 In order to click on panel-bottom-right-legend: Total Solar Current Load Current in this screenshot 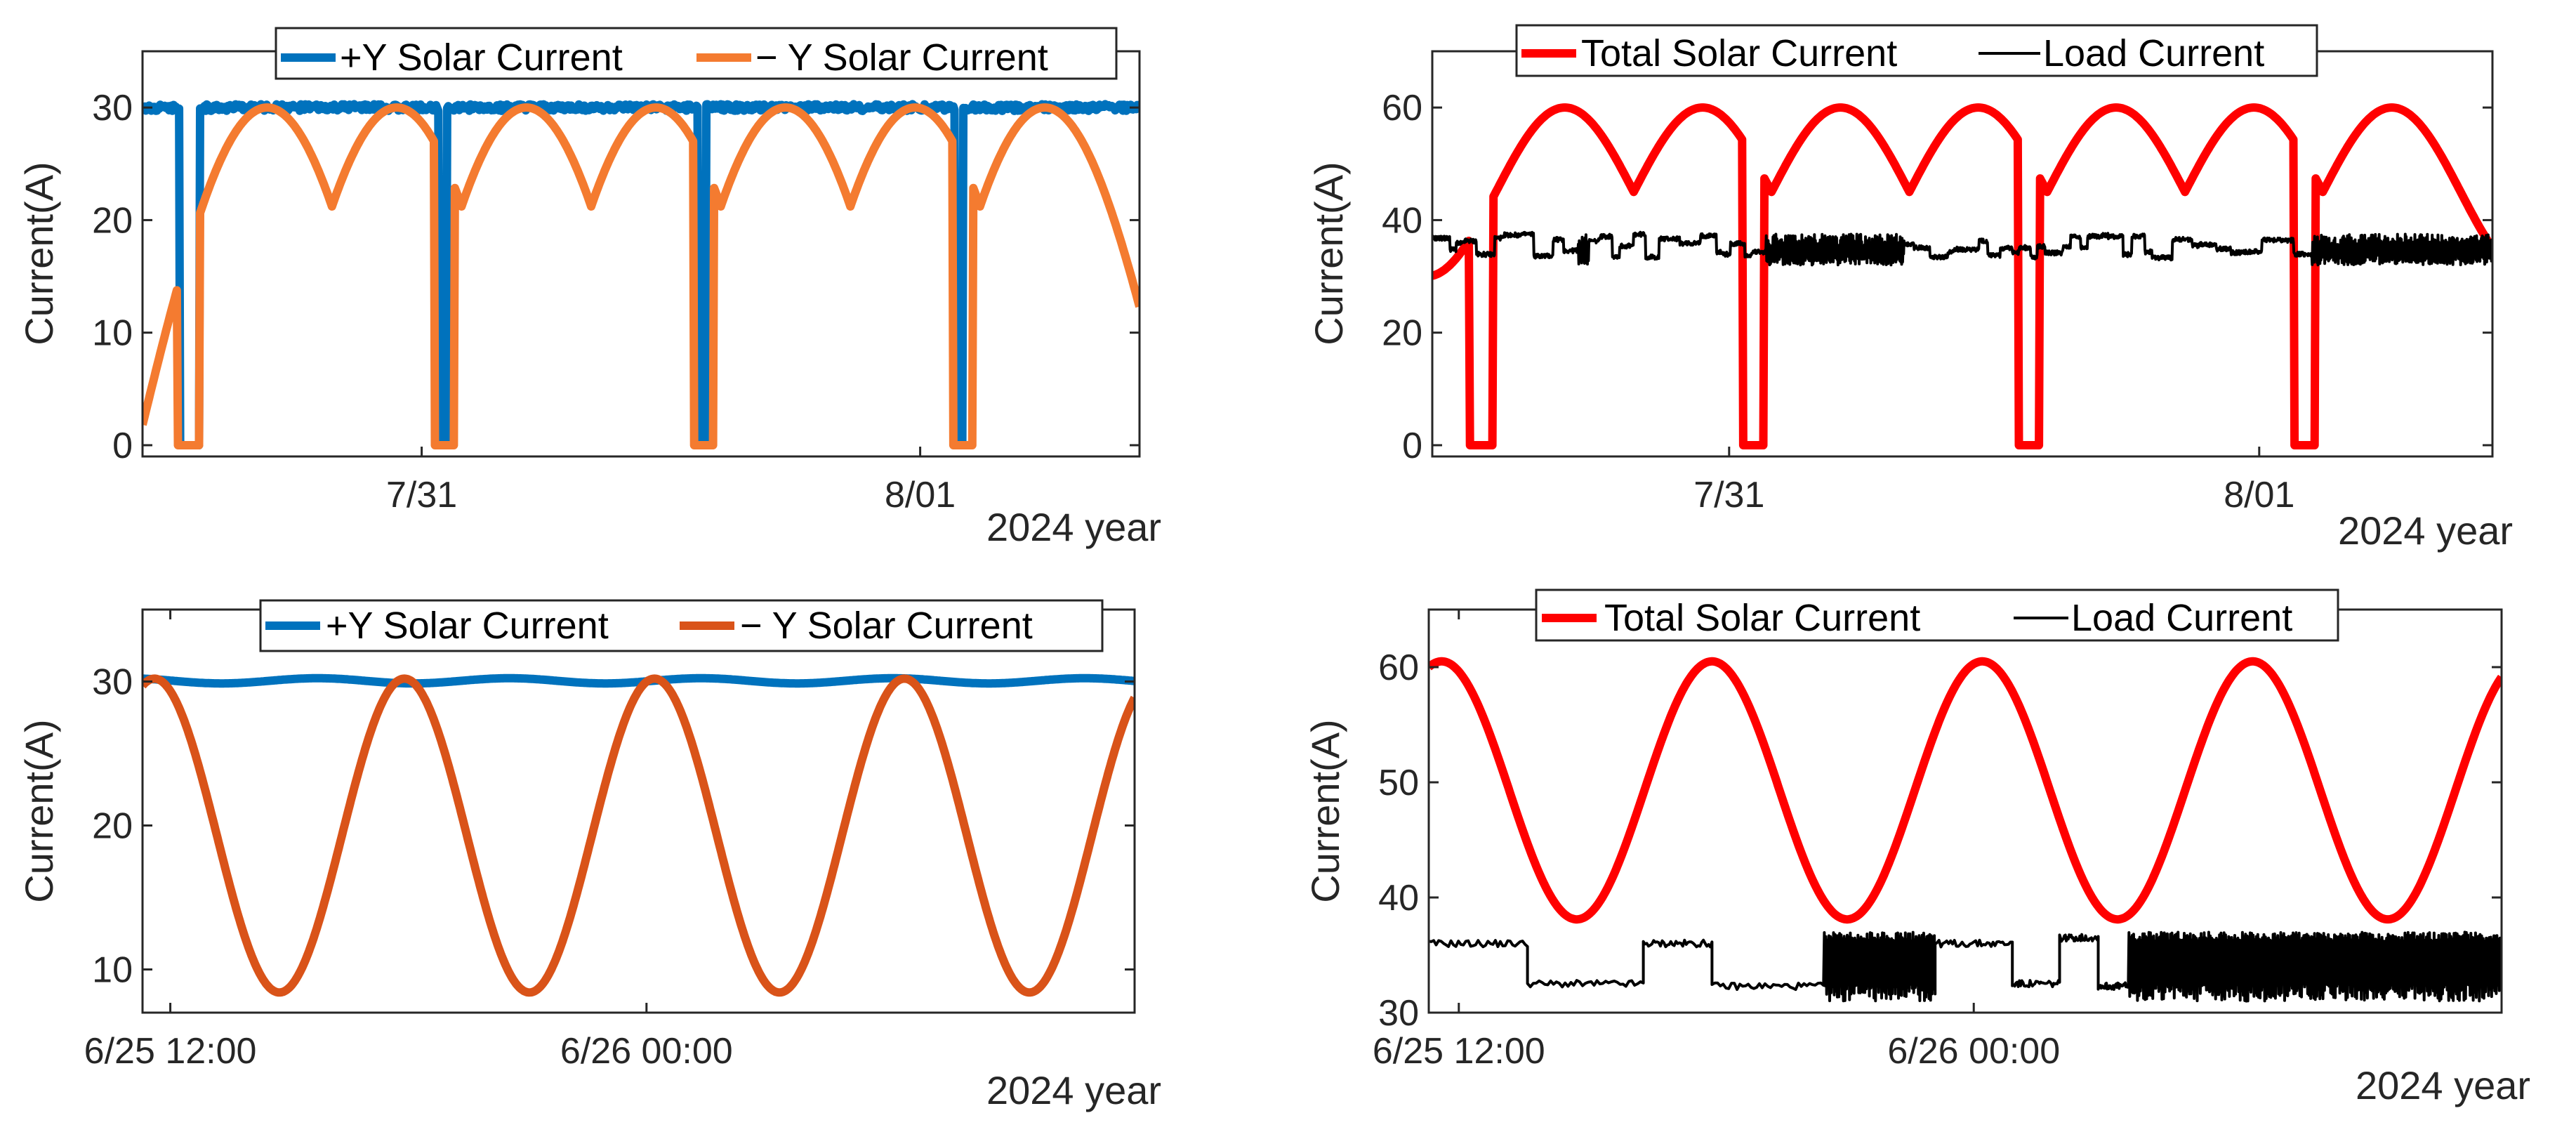, I will do `click(1937, 615)`.